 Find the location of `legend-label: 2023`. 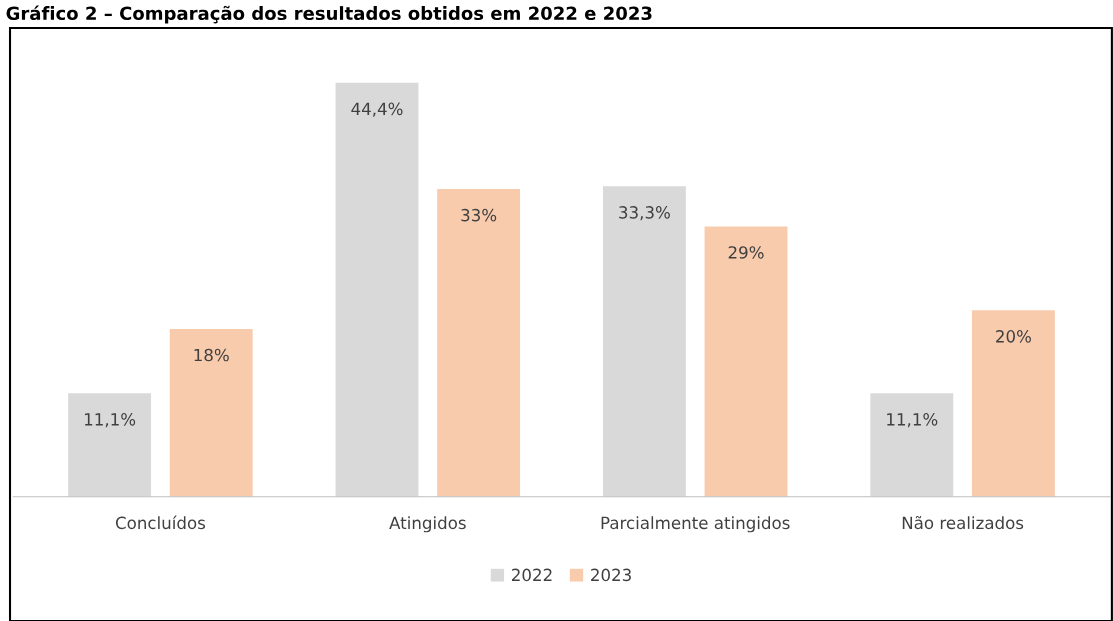

legend-label: 2023 is located at coordinates (611, 575).